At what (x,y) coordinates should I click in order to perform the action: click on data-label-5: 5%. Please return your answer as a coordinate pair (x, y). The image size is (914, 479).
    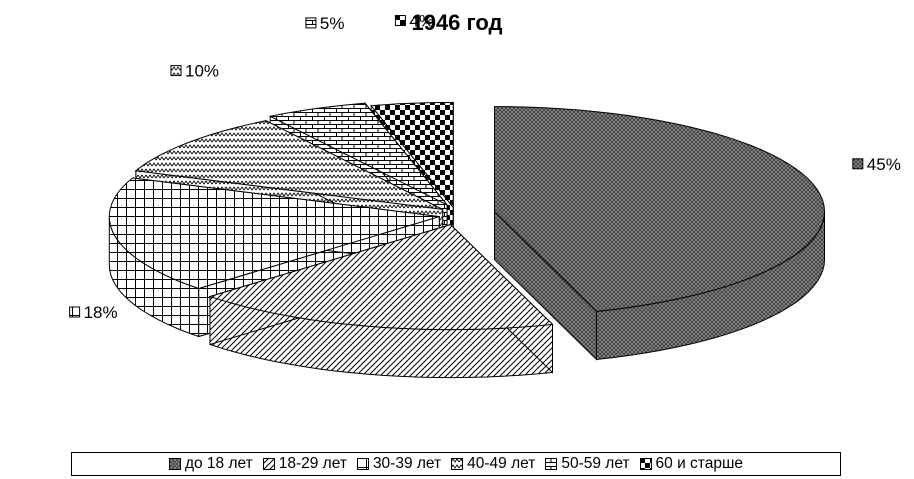
    Looking at the image, I should click on (325, 23).